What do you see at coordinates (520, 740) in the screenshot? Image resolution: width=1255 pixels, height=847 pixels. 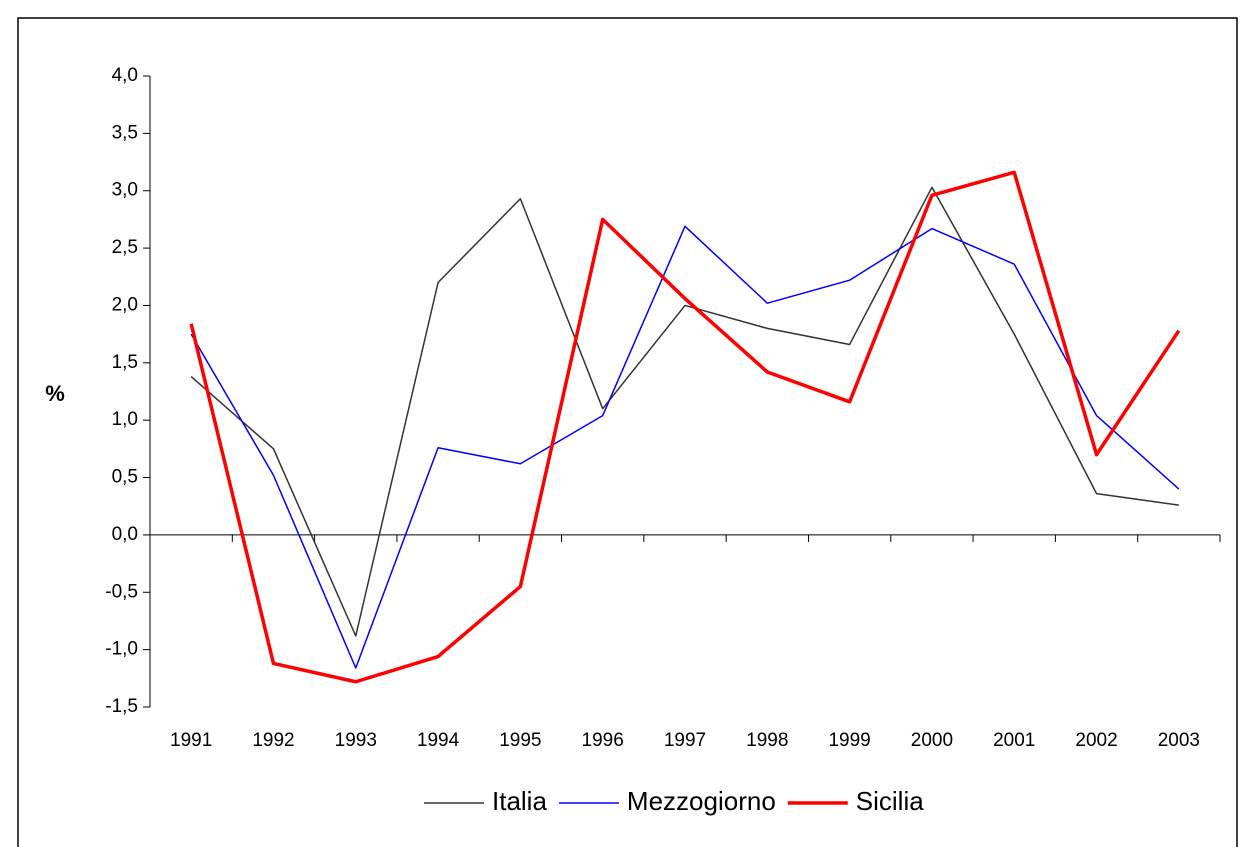 I see `x-tick-label: 1995` at bounding box center [520, 740].